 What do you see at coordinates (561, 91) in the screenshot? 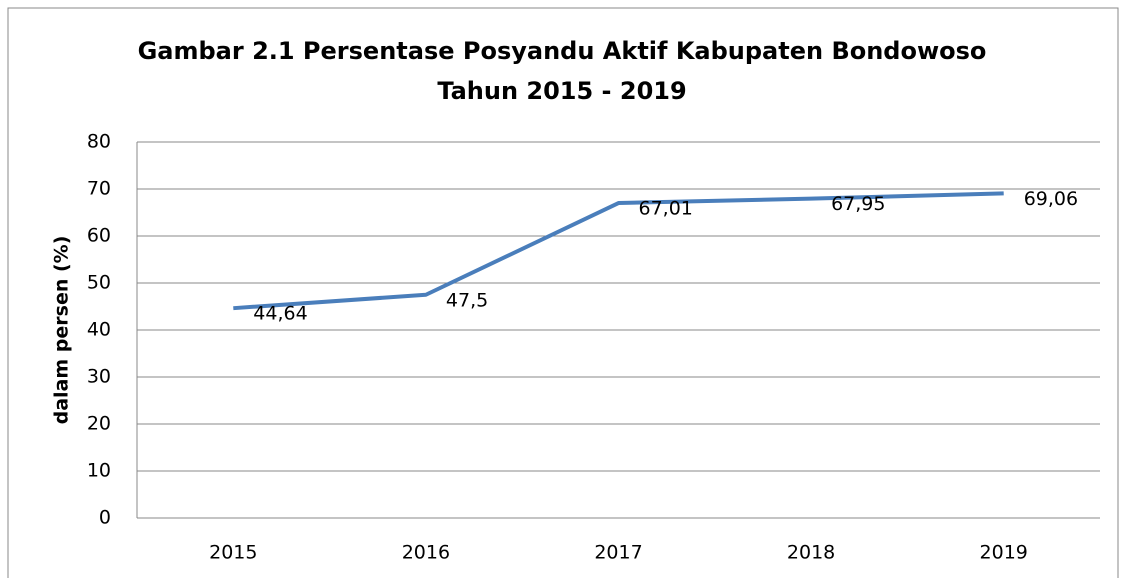
I see `chart-title: Tahun 2015 - 2019` at bounding box center [561, 91].